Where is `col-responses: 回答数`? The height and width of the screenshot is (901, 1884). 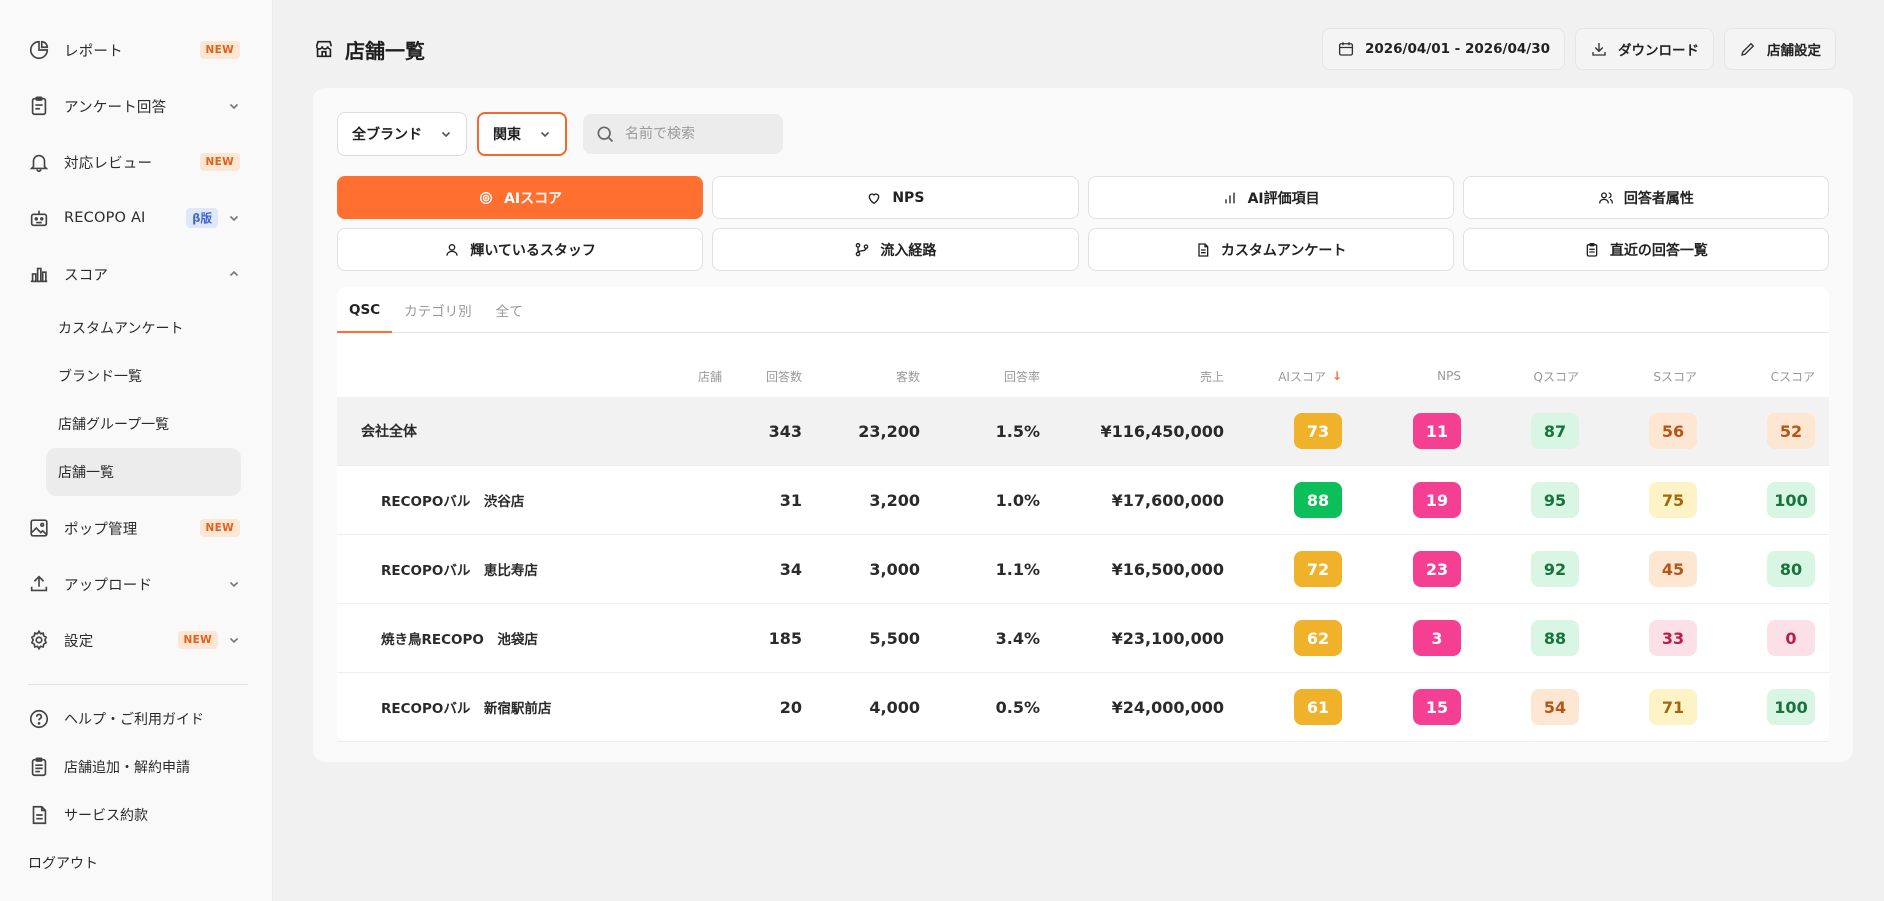
col-responses: 回答数 is located at coordinates (783, 376).